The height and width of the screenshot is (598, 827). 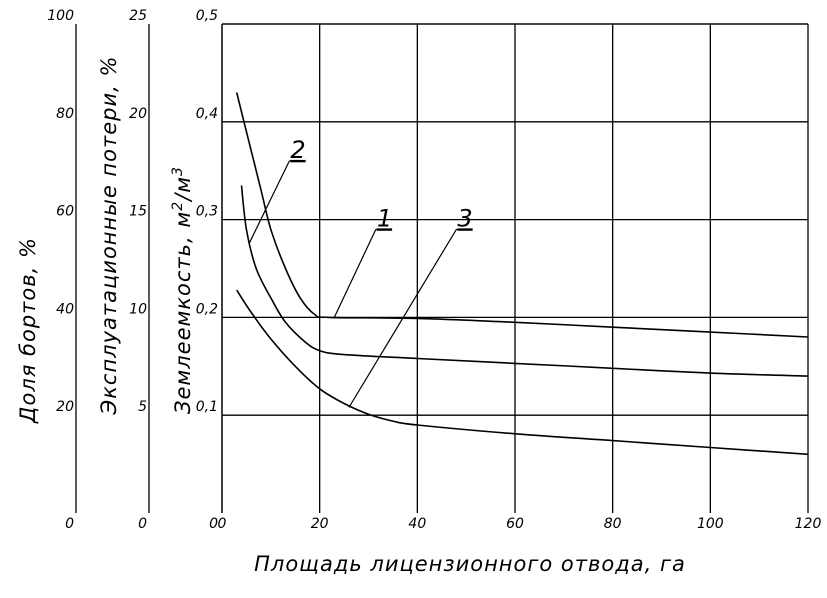 What do you see at coordinates (183, 189) in the screenshot?
I see `y-axis-title-zemlemkost-mid: /м` at bounding box center [183, 189].